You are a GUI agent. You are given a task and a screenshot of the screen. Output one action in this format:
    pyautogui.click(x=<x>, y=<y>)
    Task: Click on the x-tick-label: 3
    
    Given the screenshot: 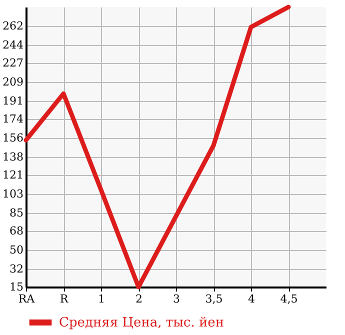 What is the action you would take?
    pyautogui.click(x=176, y=299)
    